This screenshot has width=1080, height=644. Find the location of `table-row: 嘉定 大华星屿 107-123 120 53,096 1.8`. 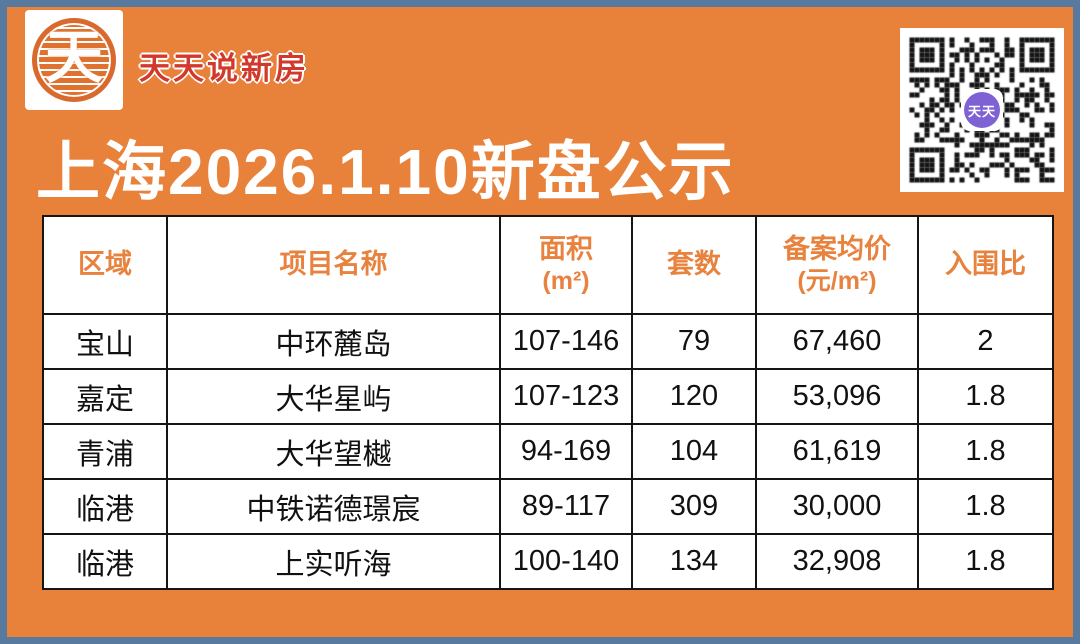

table-row: 嘉定 大华星屿 107-123 120 53,096 1.8 is located at coordinates (548, 396).